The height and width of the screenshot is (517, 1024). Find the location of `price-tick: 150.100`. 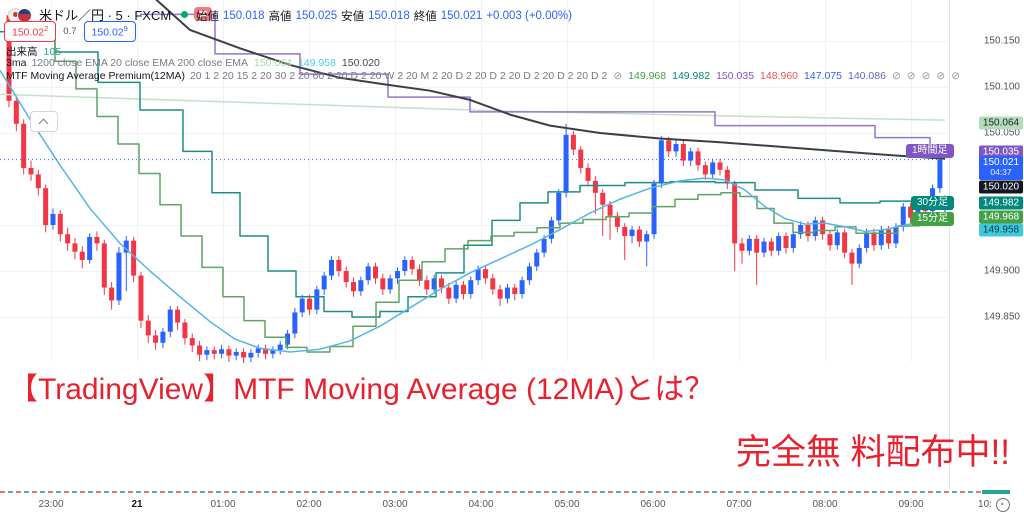

price-tick: 150.100 is located at coordinates (1001, 87).